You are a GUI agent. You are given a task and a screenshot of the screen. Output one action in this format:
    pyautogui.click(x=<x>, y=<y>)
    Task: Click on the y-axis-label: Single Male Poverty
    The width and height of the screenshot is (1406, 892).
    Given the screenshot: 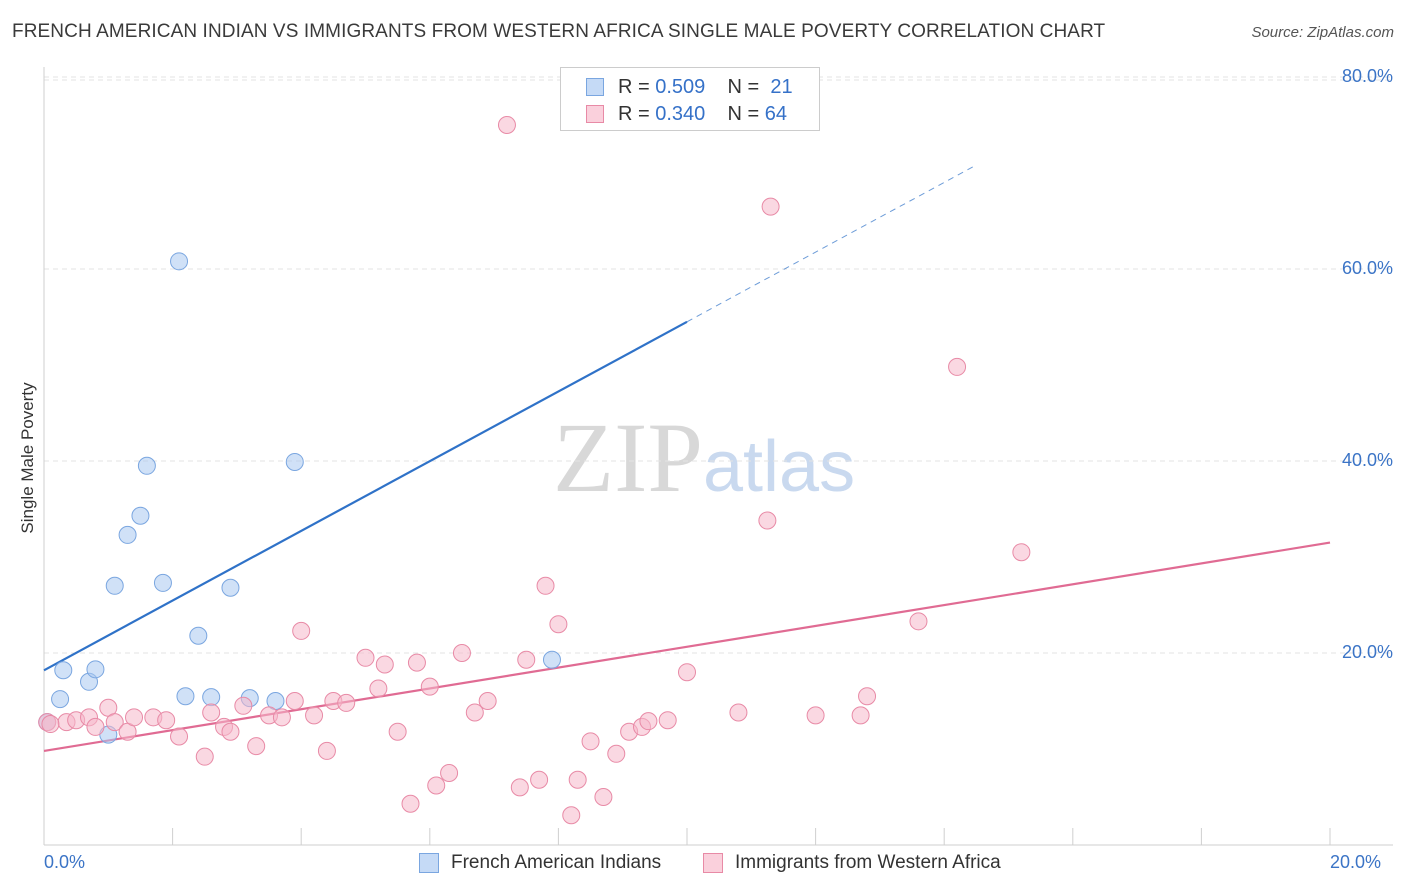 What is the action you would take?
    pyautogui.click(x=27, y=458)
    